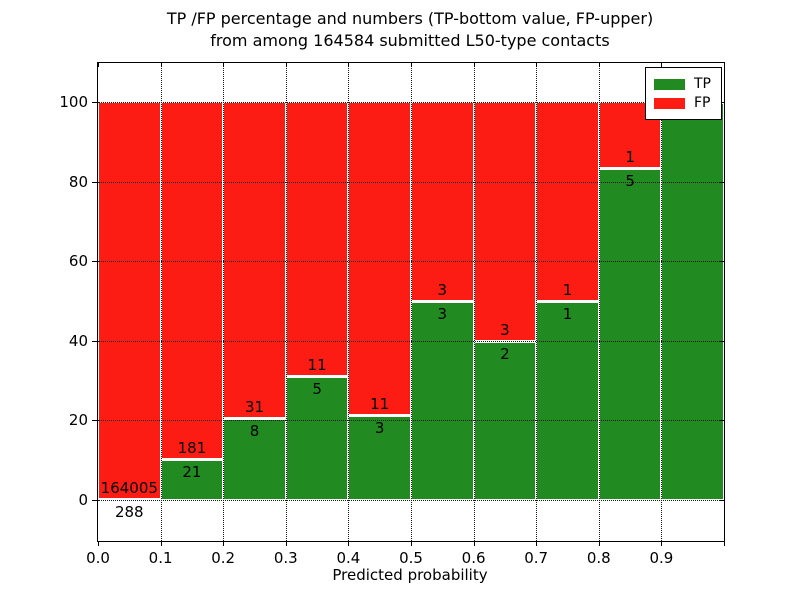 This screenshot has width=800, height=600. I want to click on bar-tp-label-3: 5, so click(317, 388).